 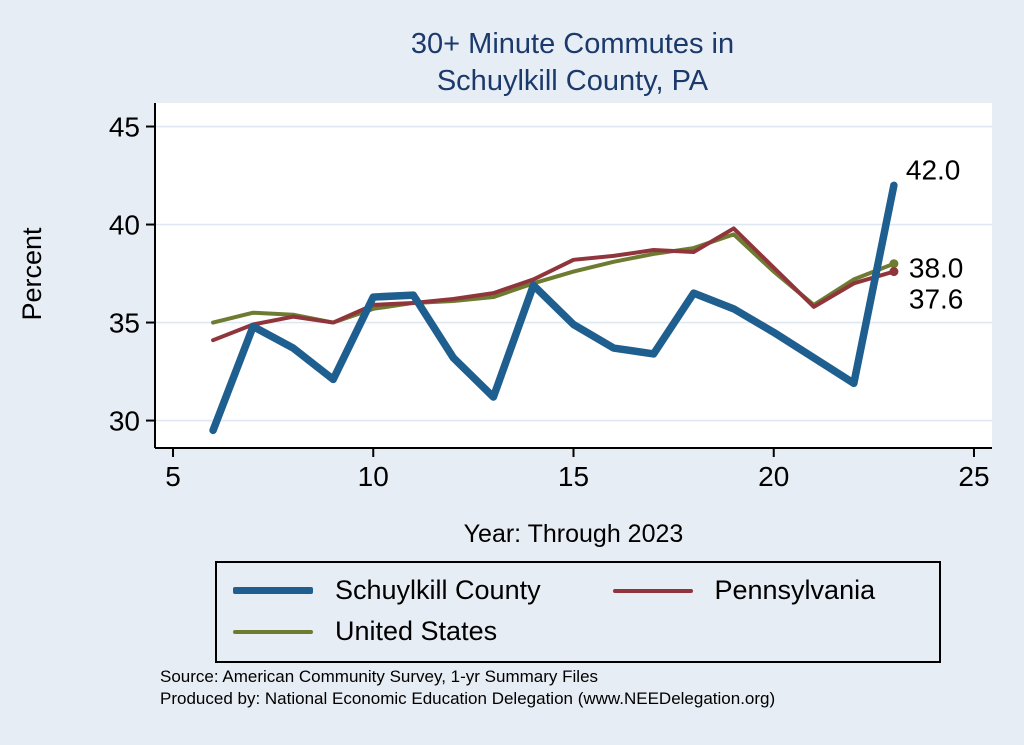 I want to click on legend-item-schuylkill-county: Schuylkill County, so click(x=423, y=590).